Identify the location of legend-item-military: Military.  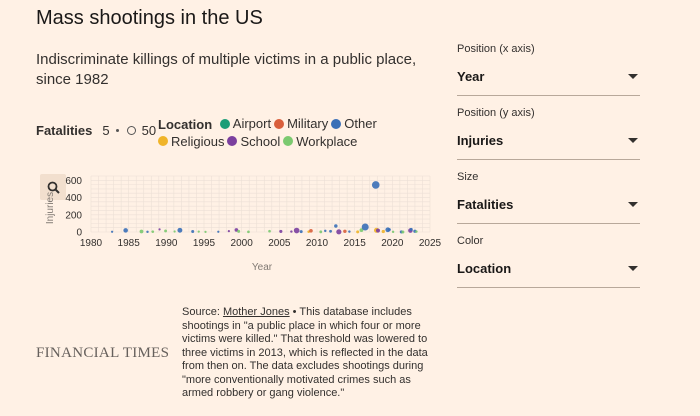
(301, 123).